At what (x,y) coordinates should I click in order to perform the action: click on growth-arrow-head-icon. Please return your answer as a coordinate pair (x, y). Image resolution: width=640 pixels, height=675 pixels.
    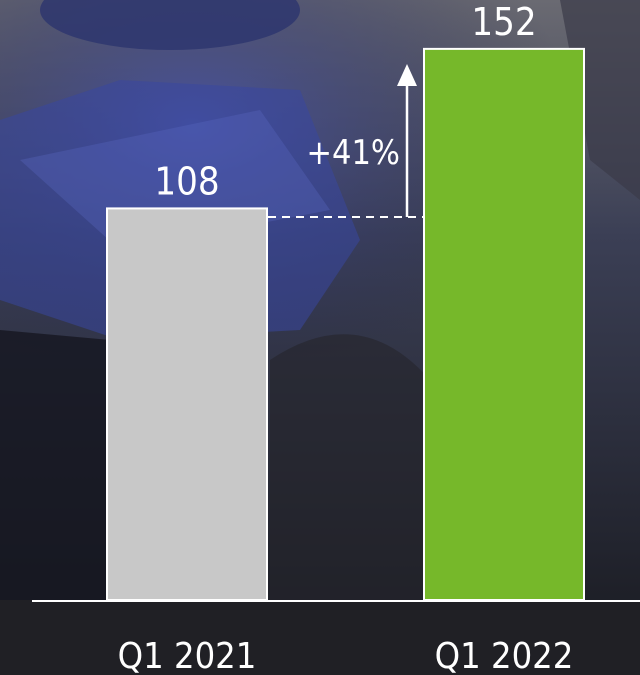
    Looking at the image, I should click on (407, 75).